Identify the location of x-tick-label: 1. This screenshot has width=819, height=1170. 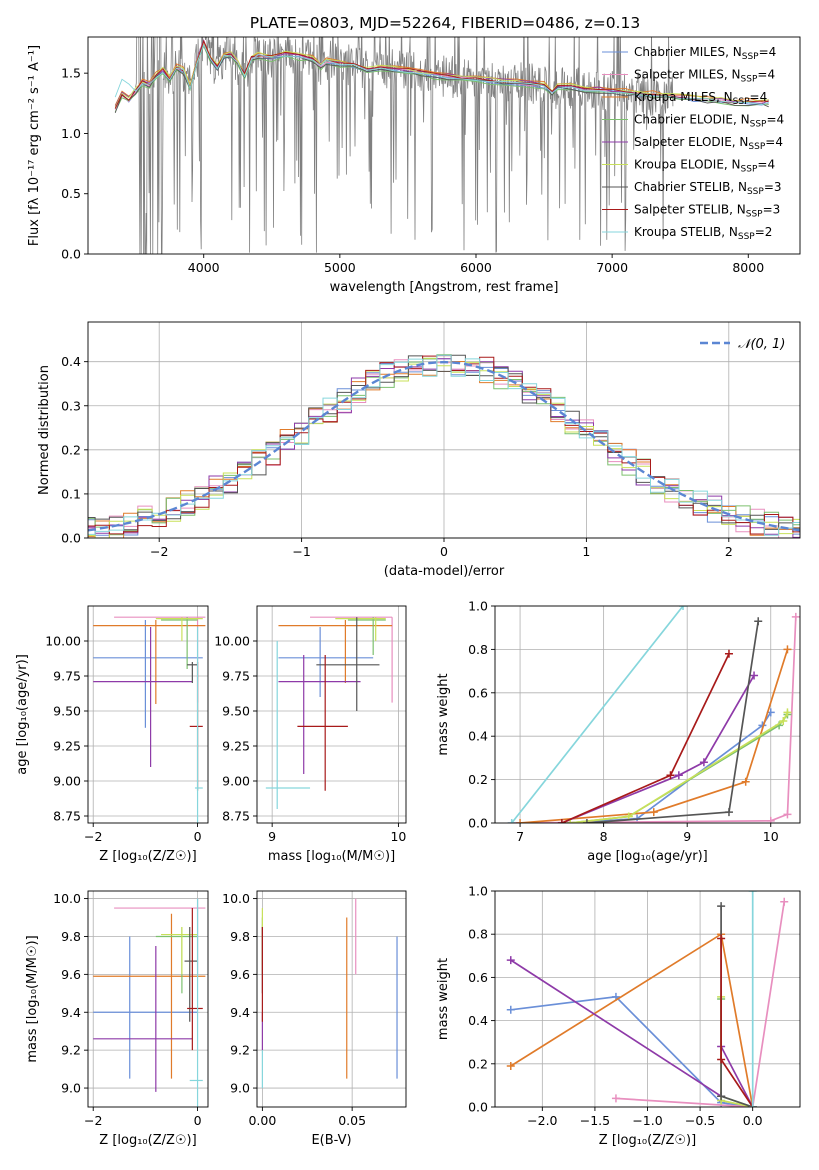
(586, 551).